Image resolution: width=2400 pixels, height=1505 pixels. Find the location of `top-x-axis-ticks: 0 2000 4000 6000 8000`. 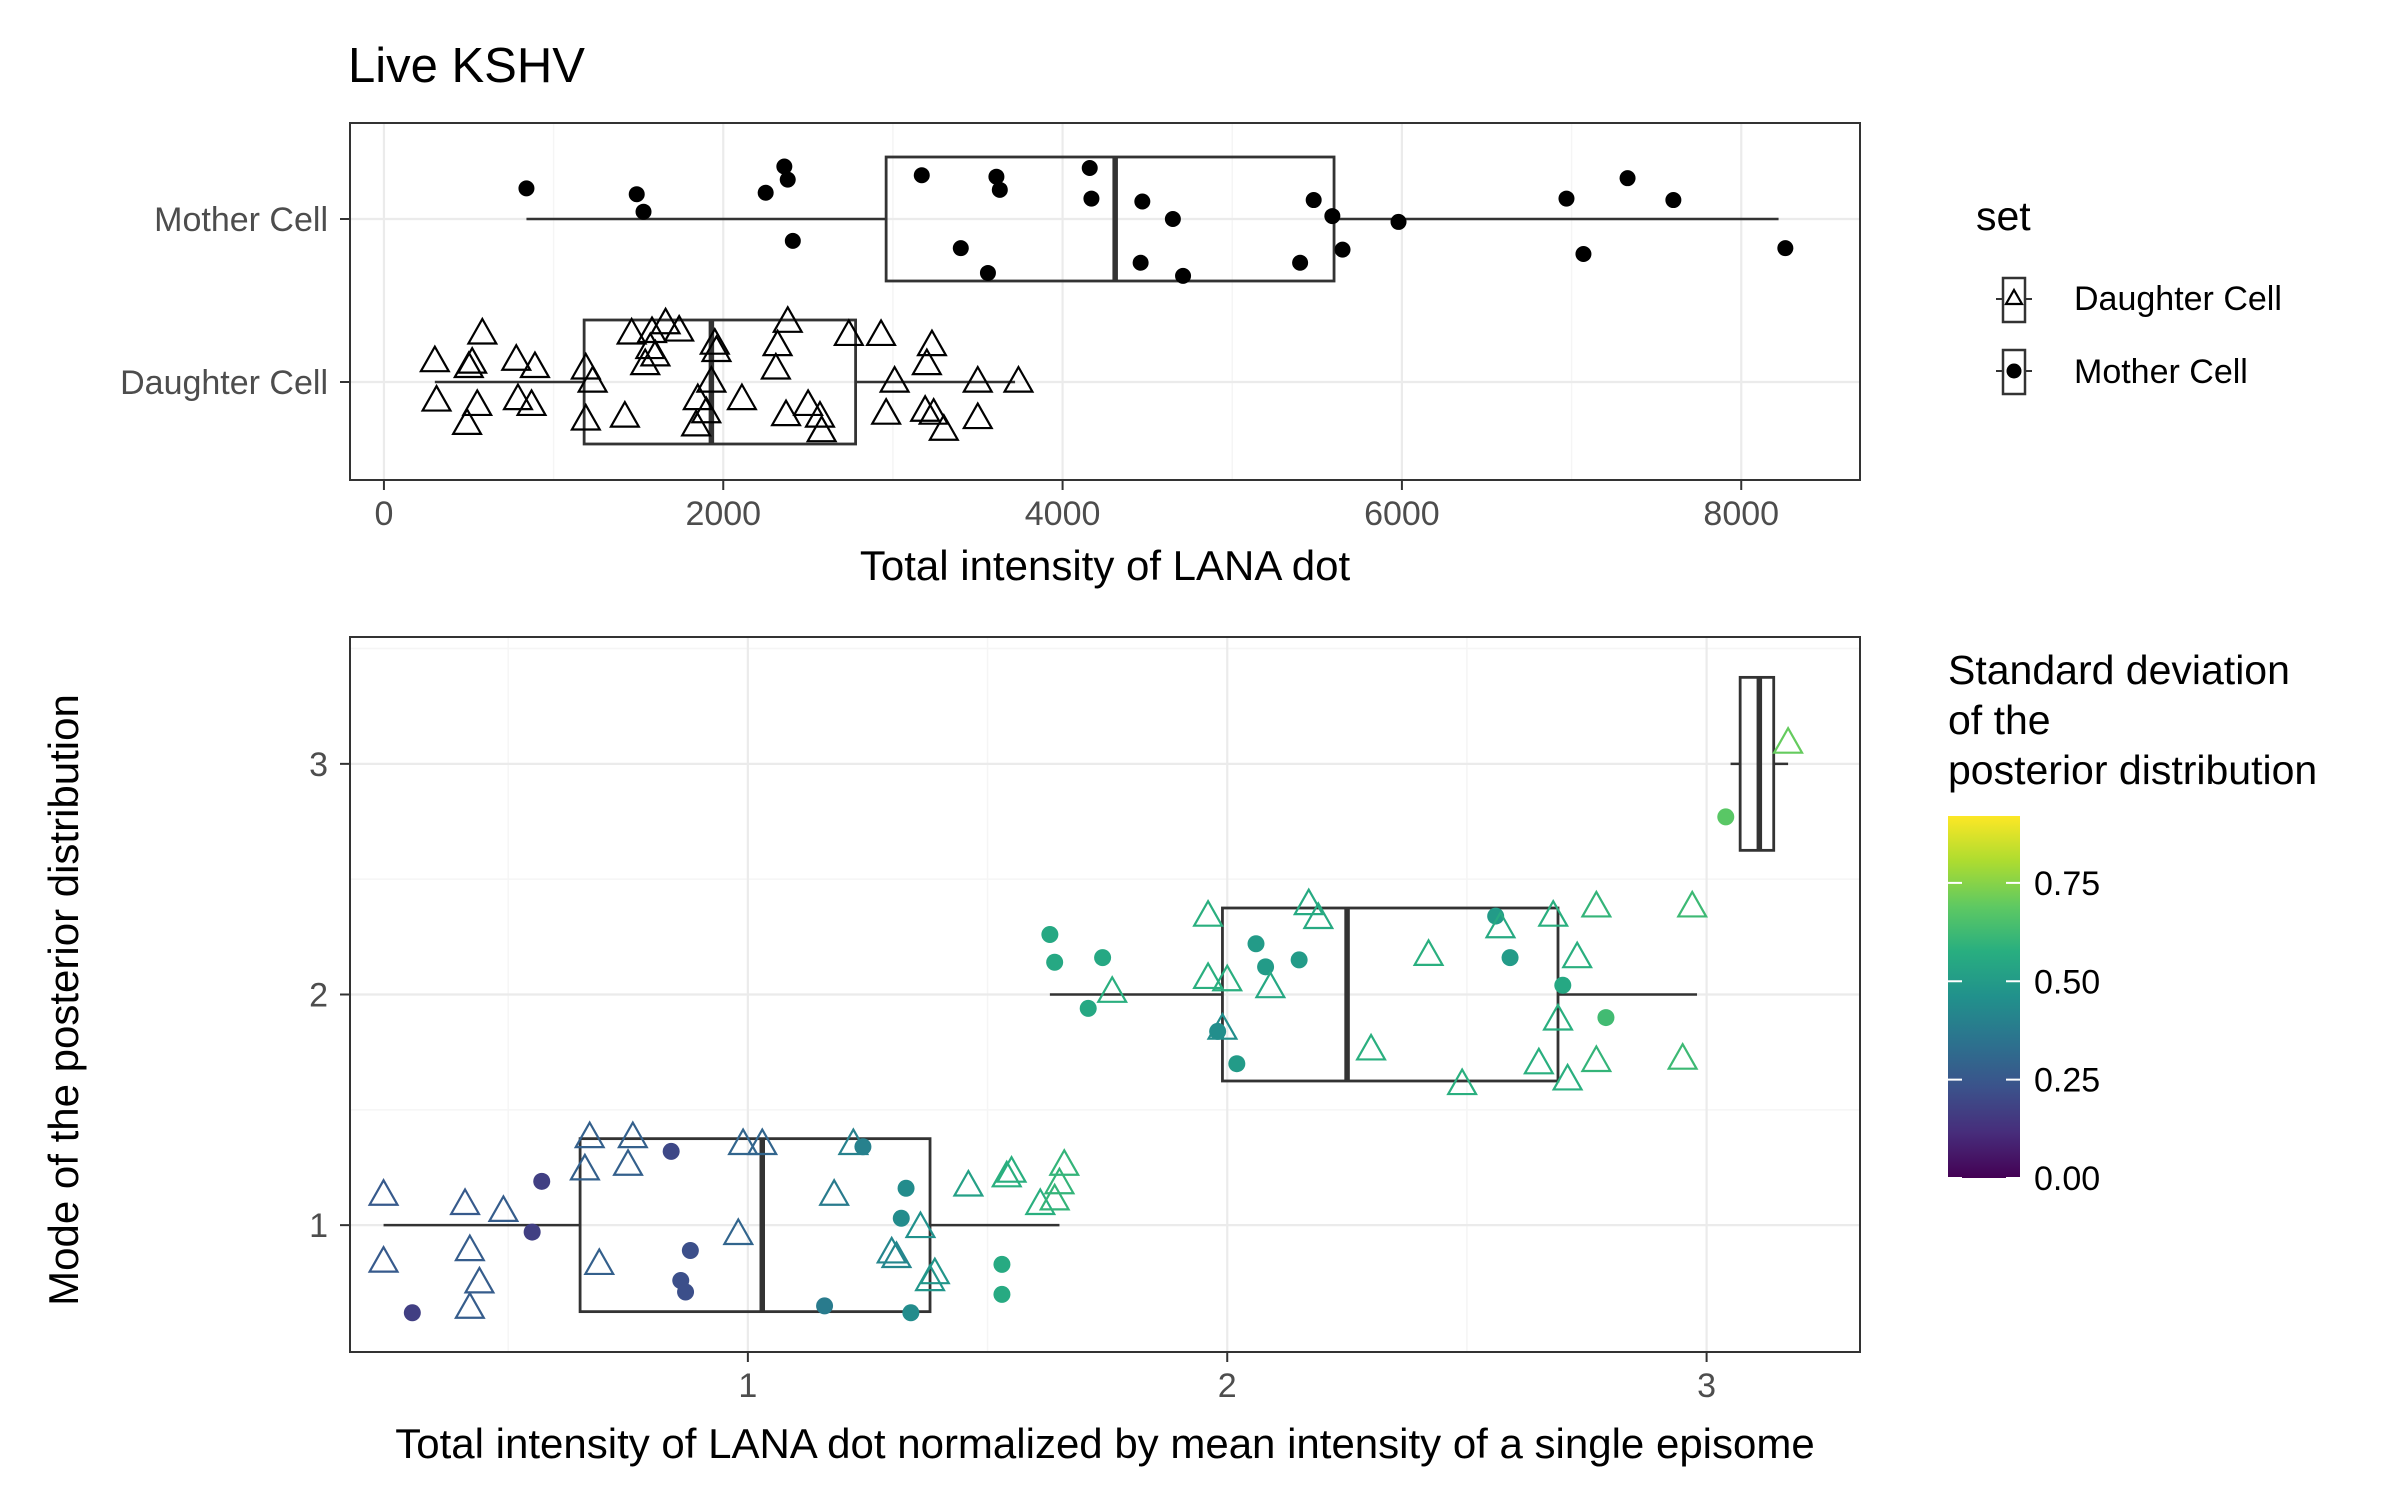

top-x-axis-ticks: 0 2000 4000 6000 8000 is located at coordinates (1076, 506).